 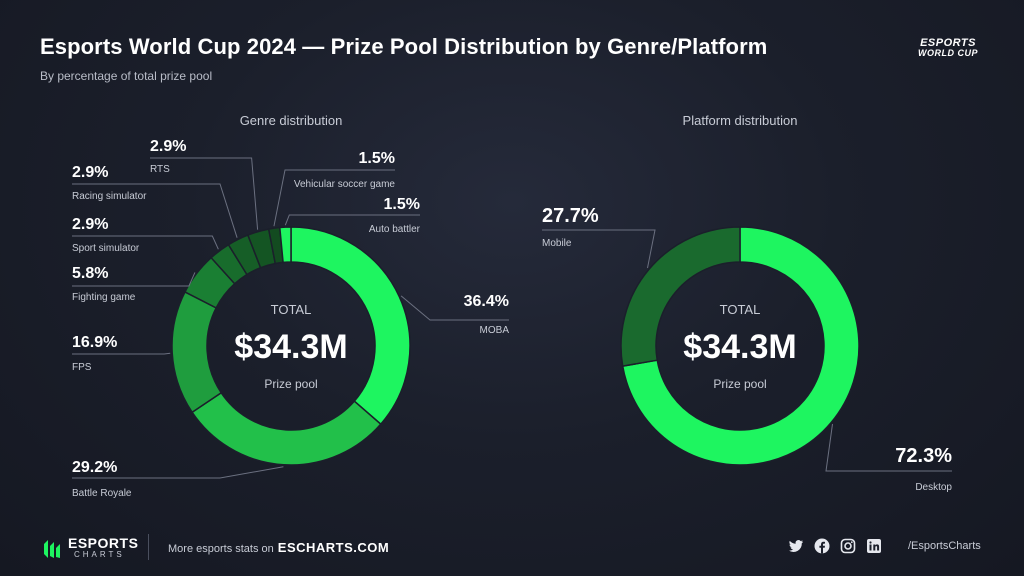 What do you see at coordinates (109, 196) in the screenshot?
I see `genre-category-label-racing-simulator: Racing simulator` at bounding box center [109, 196].